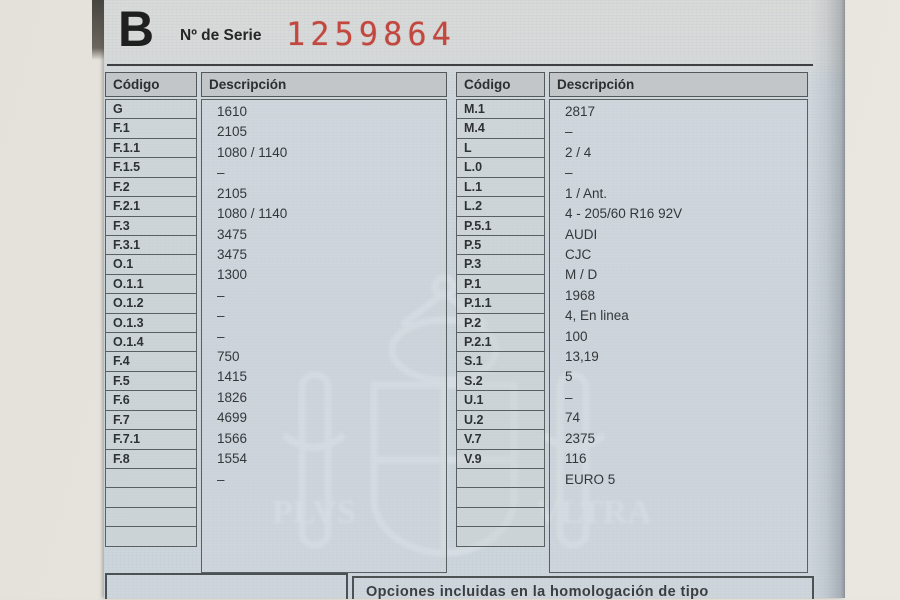 Image resolution: width=900 pixels, height=600 pixels. What do you see at coordinates (151, 381) in the screenshot?
I see `code-cell: F.5` at bounding box center [151, 381].